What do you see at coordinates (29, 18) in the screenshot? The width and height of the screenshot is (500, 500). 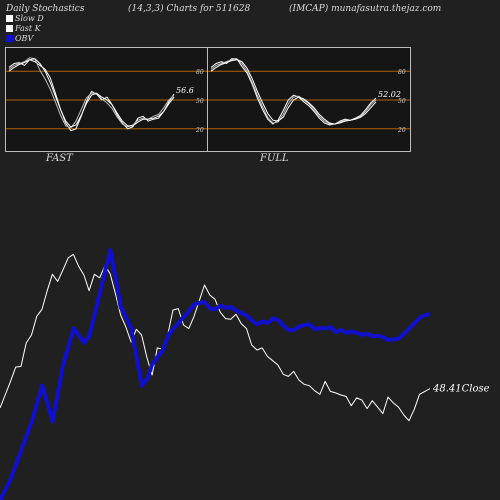 I see `legend-label-slow-d: Slow D` at bounding box center [29, 18].